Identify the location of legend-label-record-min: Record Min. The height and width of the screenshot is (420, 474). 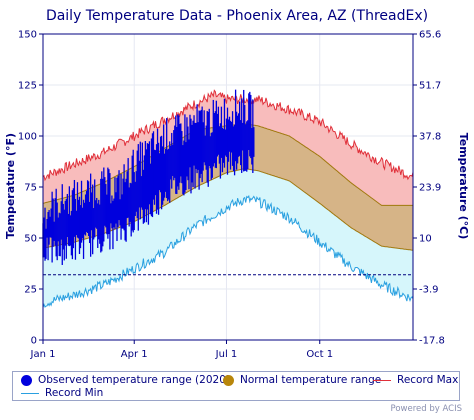
(74, 393).